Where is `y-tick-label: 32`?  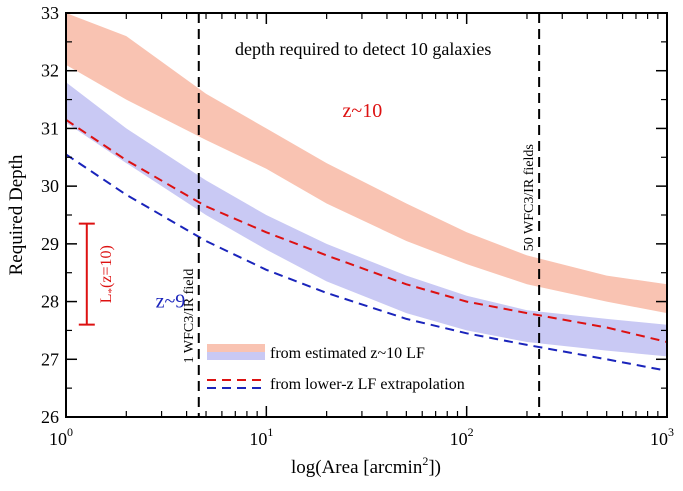
y-tick-label: 32 is located at coordinates (50, 71).